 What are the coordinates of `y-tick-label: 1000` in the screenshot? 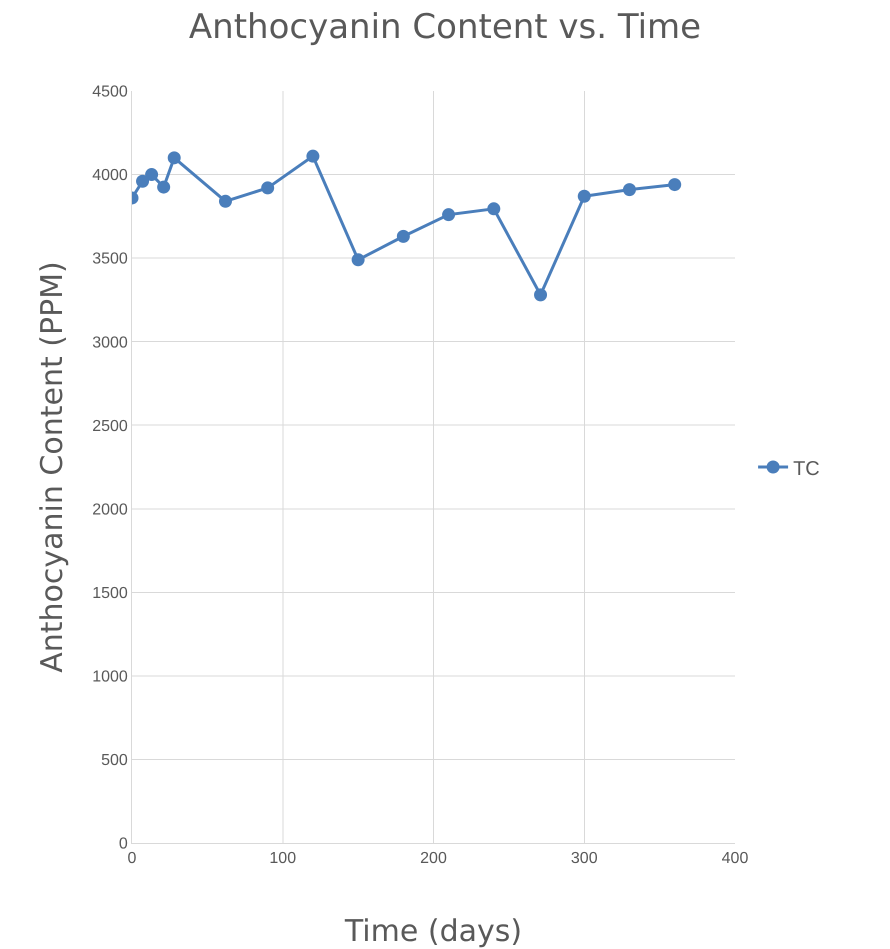 It's located at (110, 677).